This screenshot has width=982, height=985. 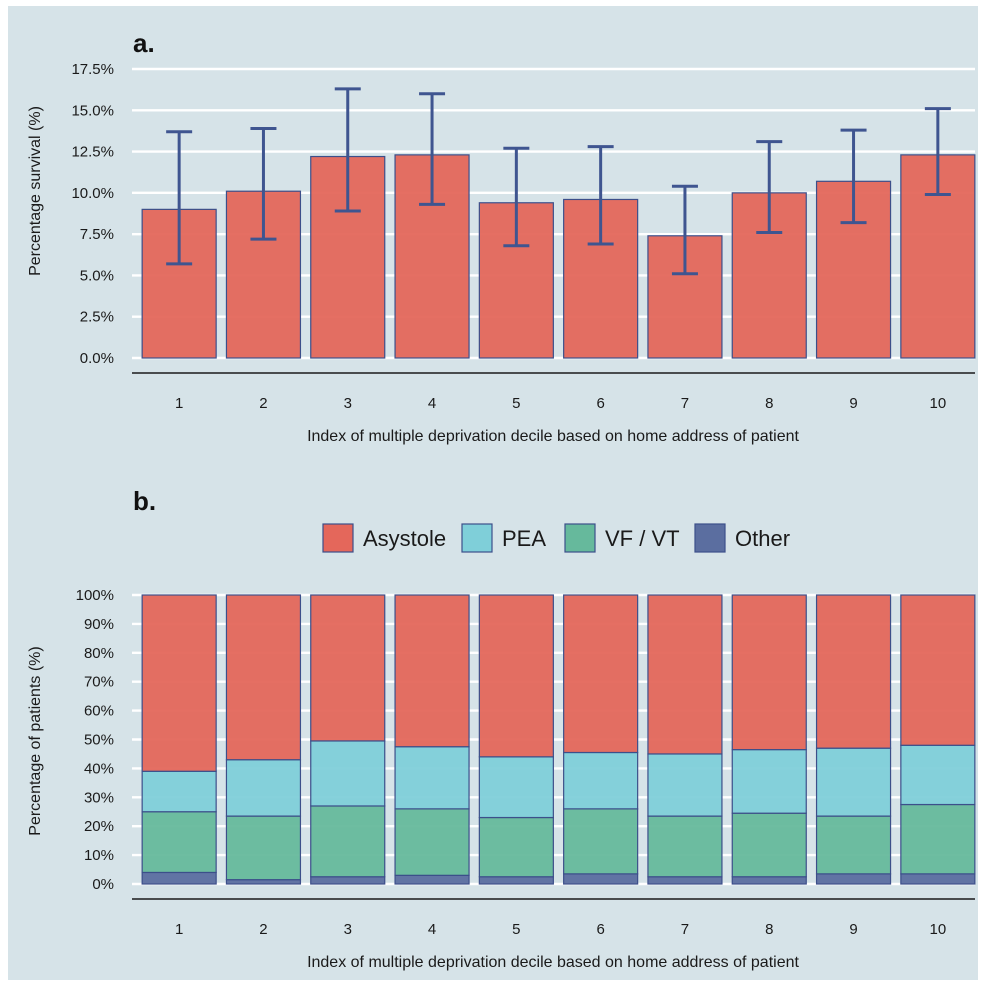 What do you see at coordinates (99, 682) in the screenshot?
I see `y-tick-label-b: 70%` at bounding box center [99, 682].